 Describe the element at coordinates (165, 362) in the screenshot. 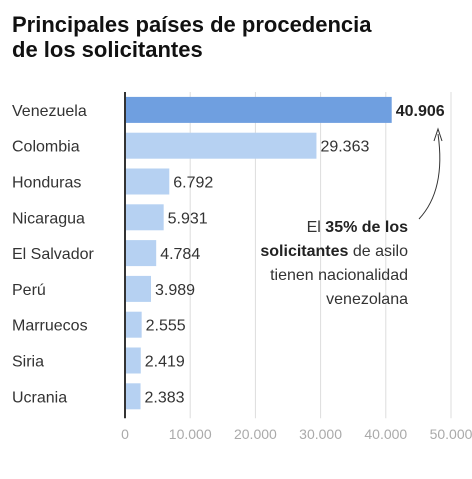

I see `value-label-7: 2.419` at that location.